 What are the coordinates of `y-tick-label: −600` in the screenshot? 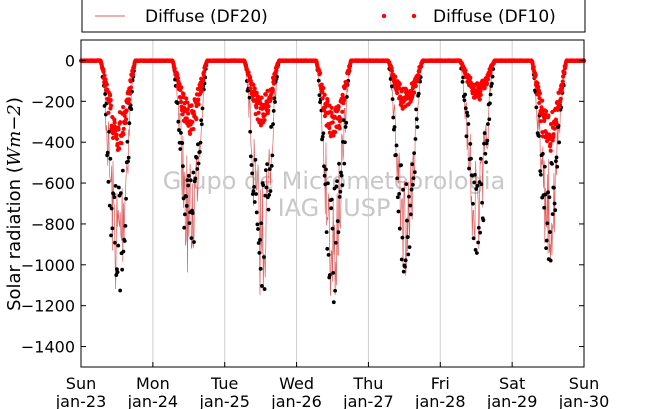 It's located at (53, 183).